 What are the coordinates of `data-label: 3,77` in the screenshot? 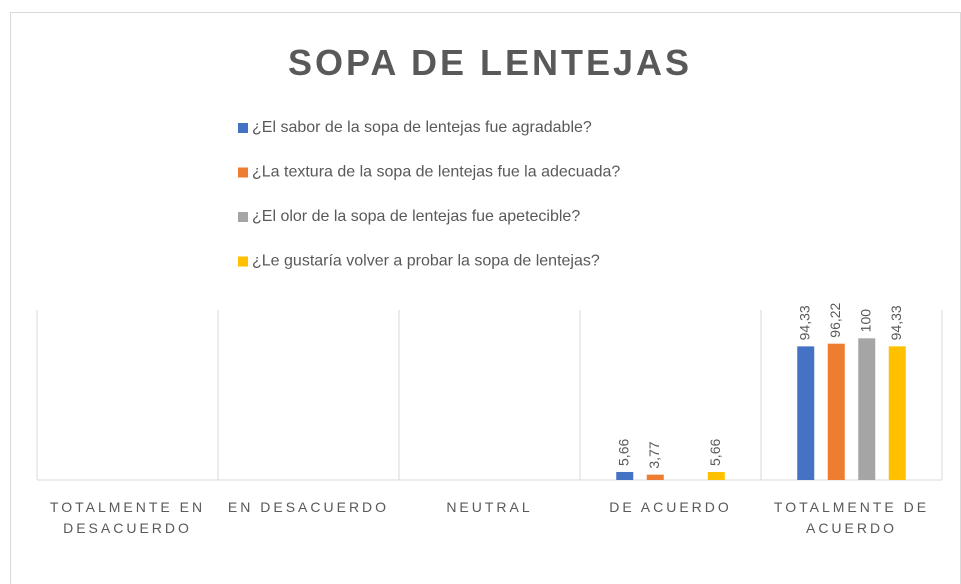 It's located at (654, 454).